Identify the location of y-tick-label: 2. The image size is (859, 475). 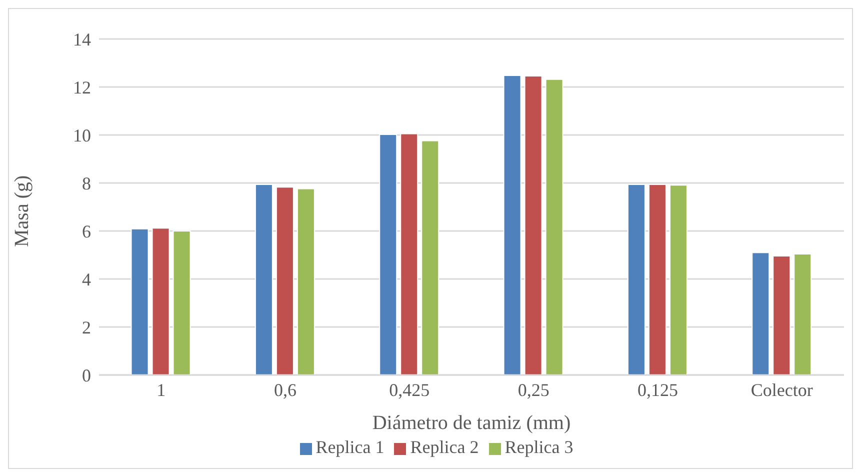
(86, 327).